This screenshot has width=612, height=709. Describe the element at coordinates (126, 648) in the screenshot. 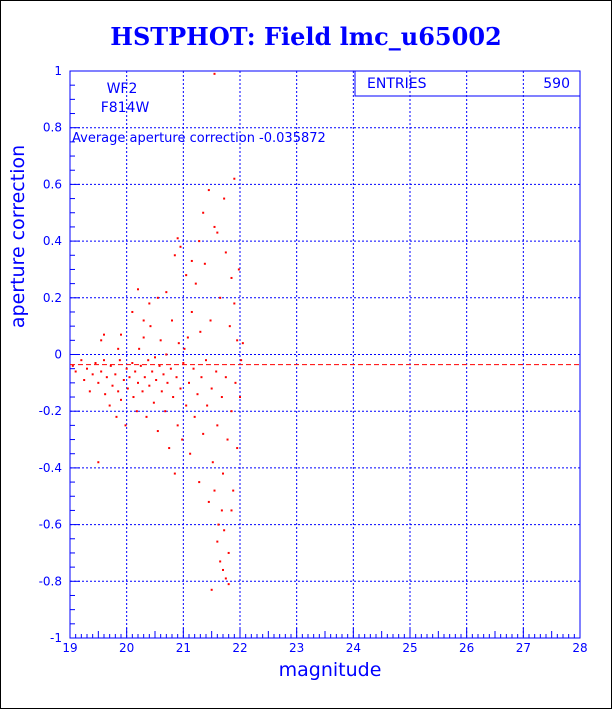

I see `x-tick-label: 20` at that location.